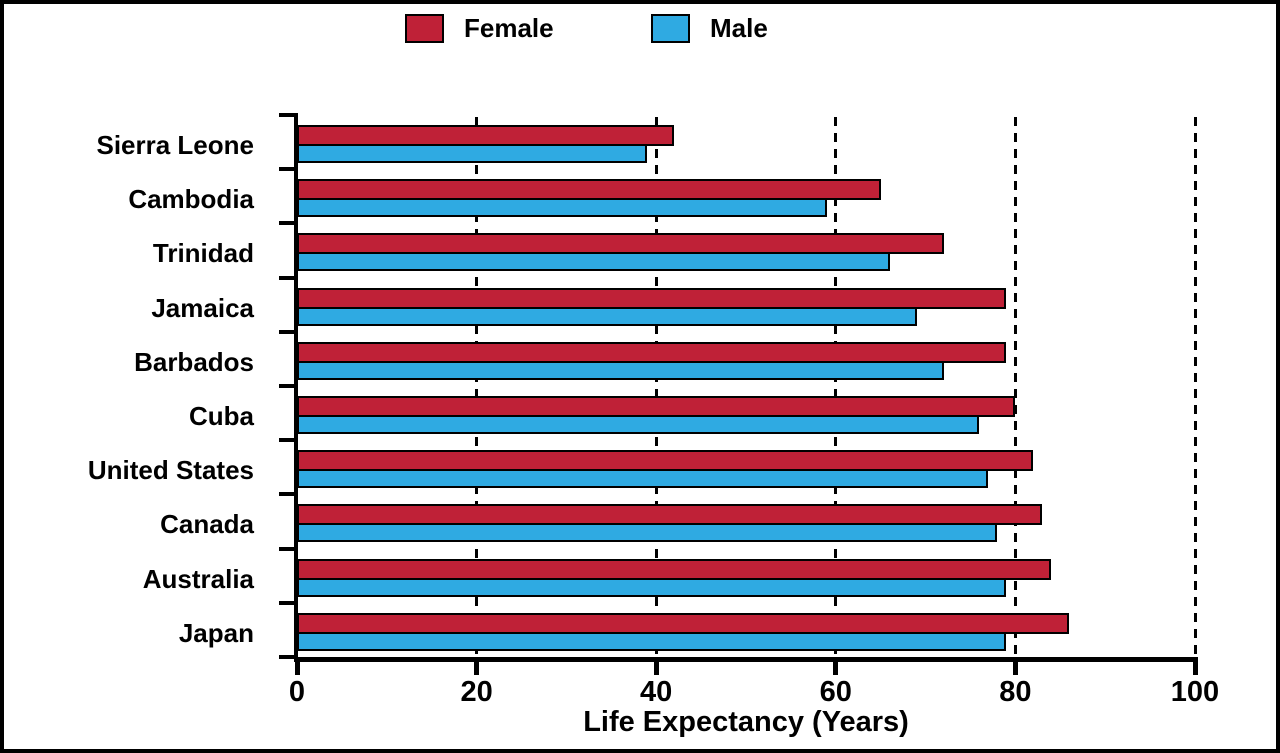  Describe the element at coordinates (593, 262) in the screenshot. I see `bar-male-trinidad` at that location.